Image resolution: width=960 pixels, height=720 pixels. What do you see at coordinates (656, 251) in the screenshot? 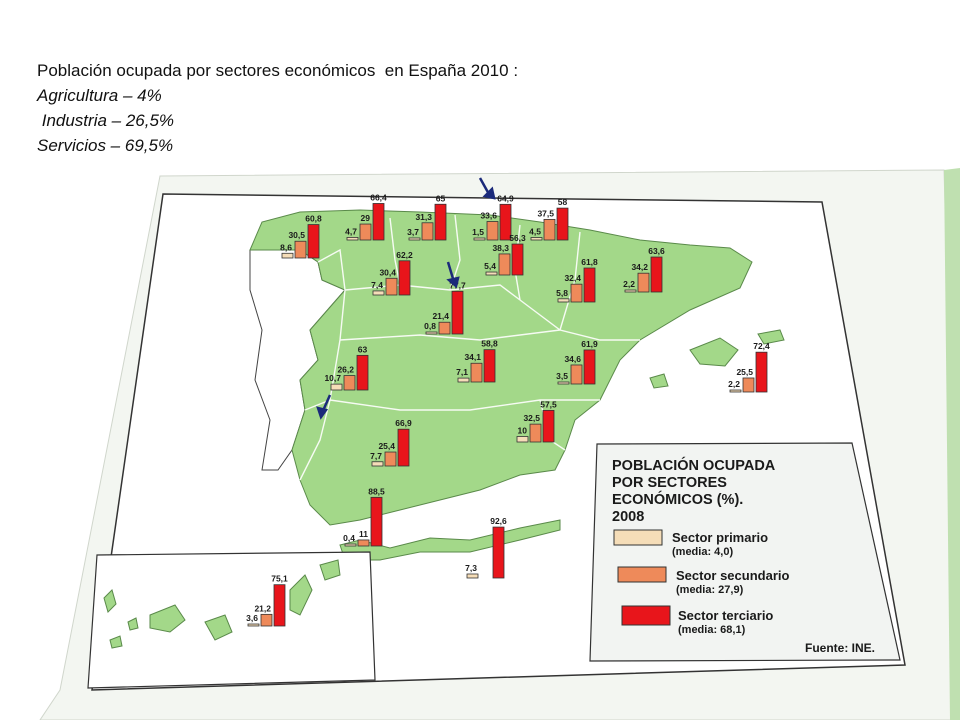
I see `label-region-9-sector-2: 63,6` at bounding box center [656, 251].